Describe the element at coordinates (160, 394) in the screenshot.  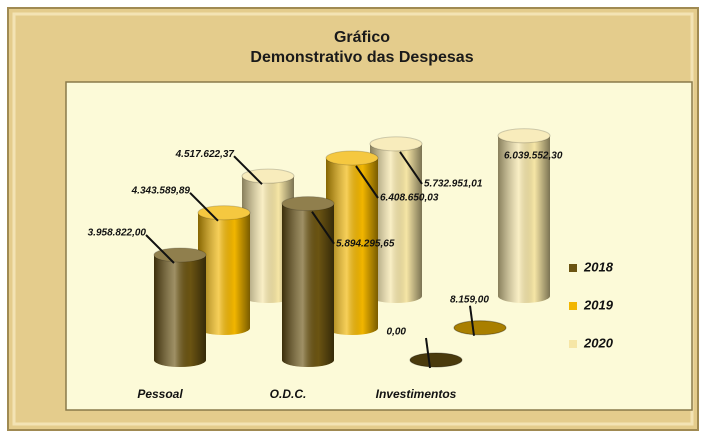
I see `category-label: Pessoal` at that location.